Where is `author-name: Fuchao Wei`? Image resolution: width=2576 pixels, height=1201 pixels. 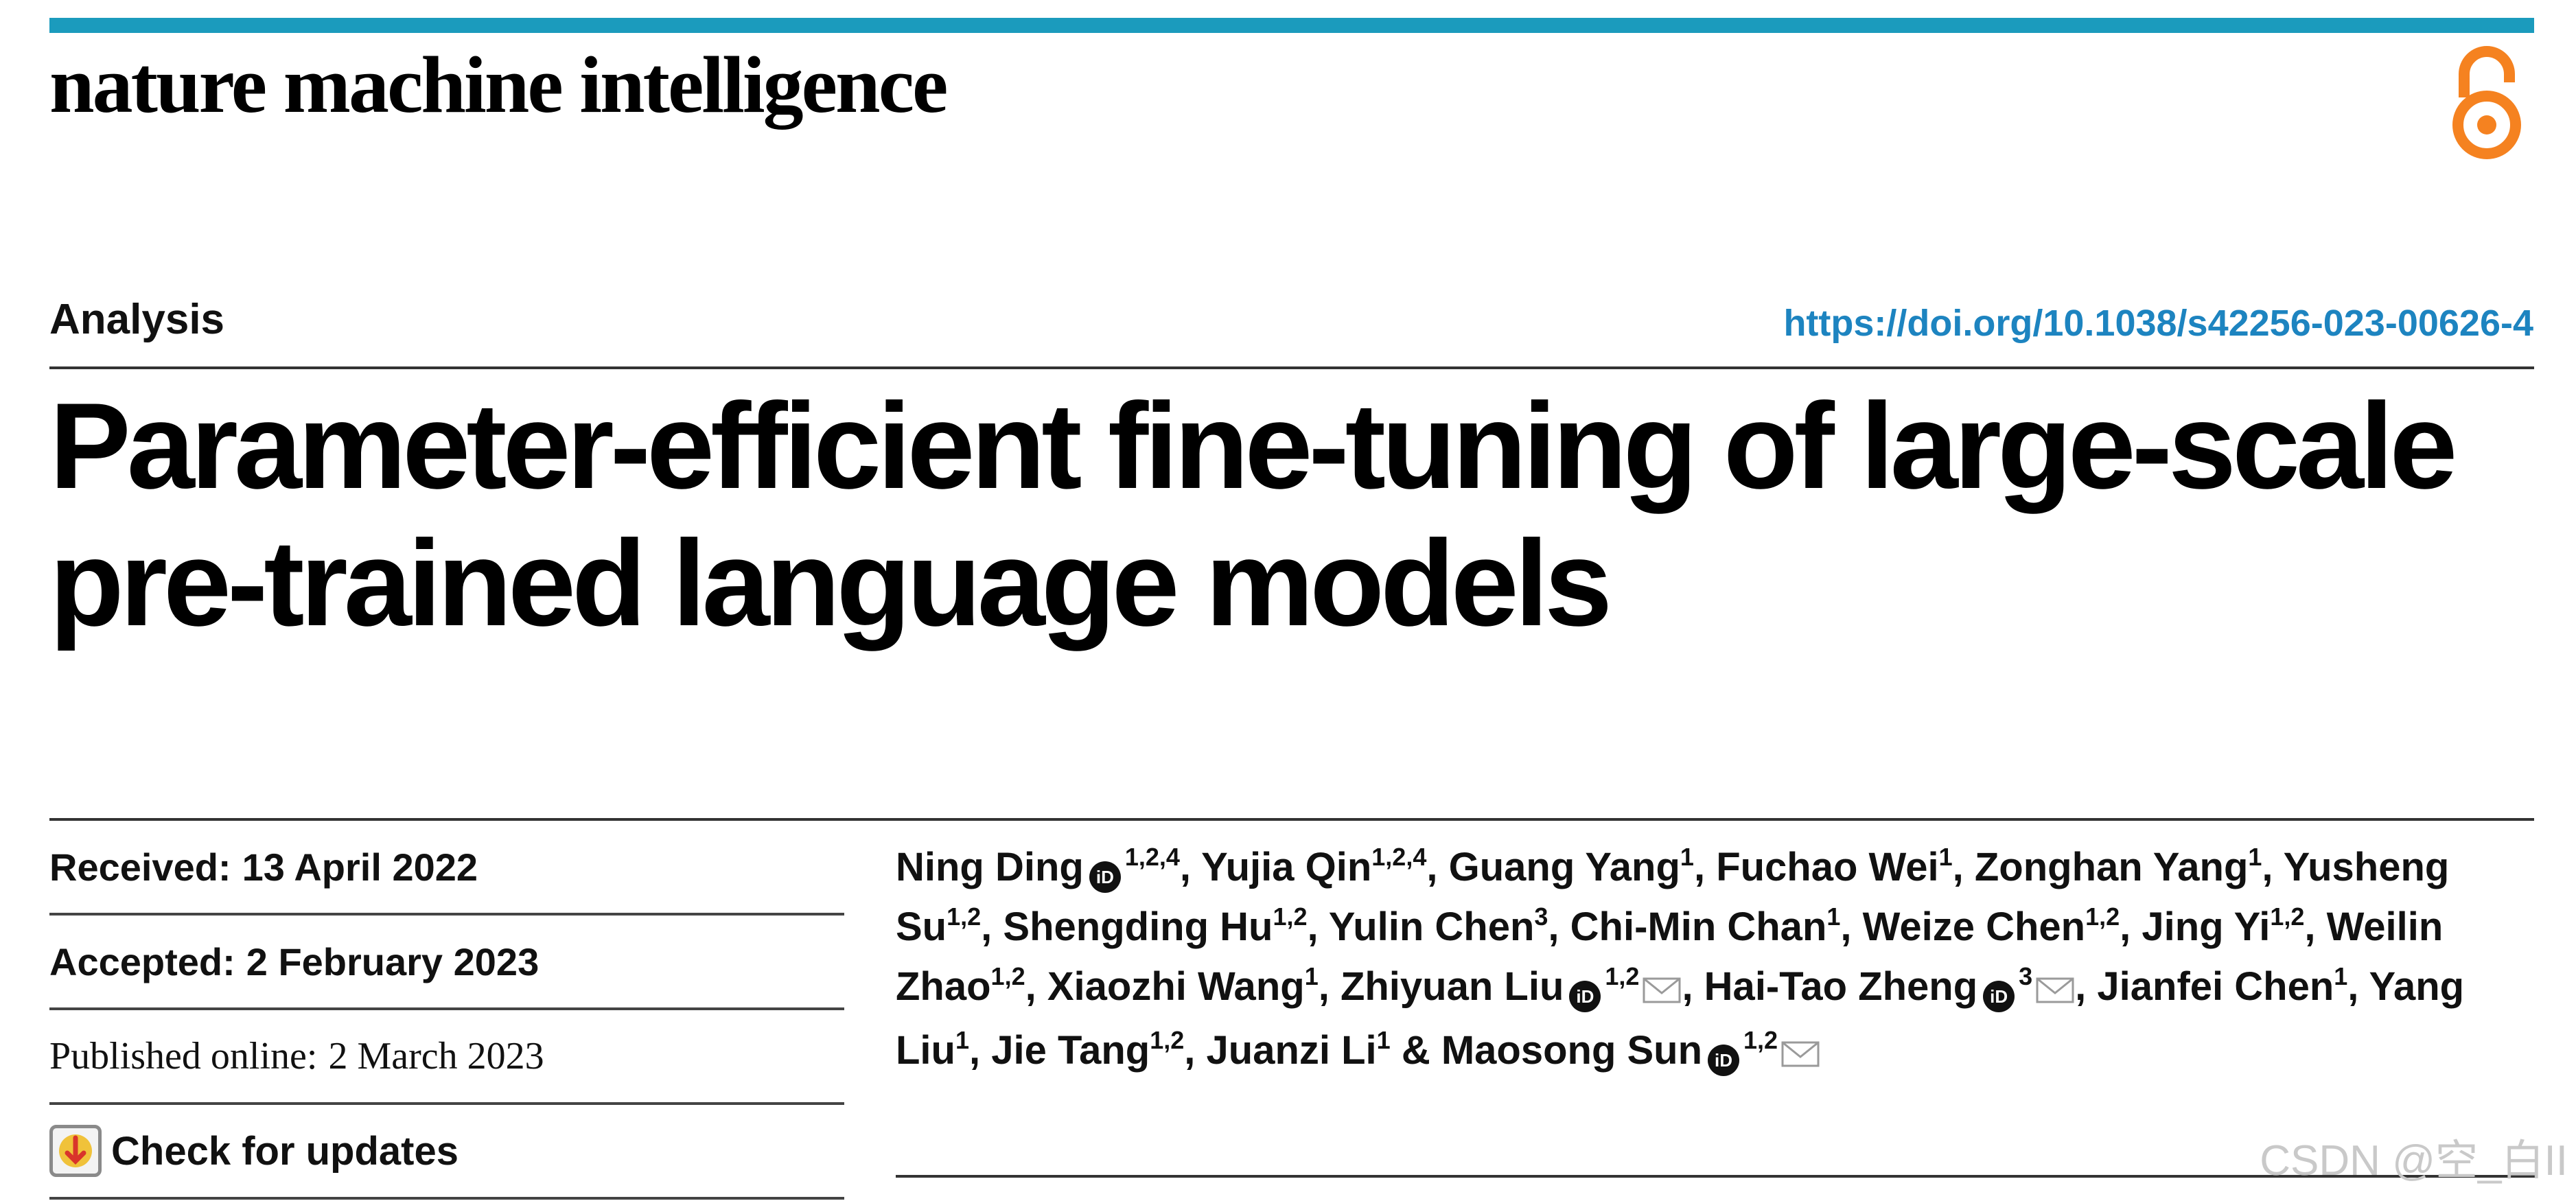 author-name: Fuchao Wei is located at coordinates (1827, 867).